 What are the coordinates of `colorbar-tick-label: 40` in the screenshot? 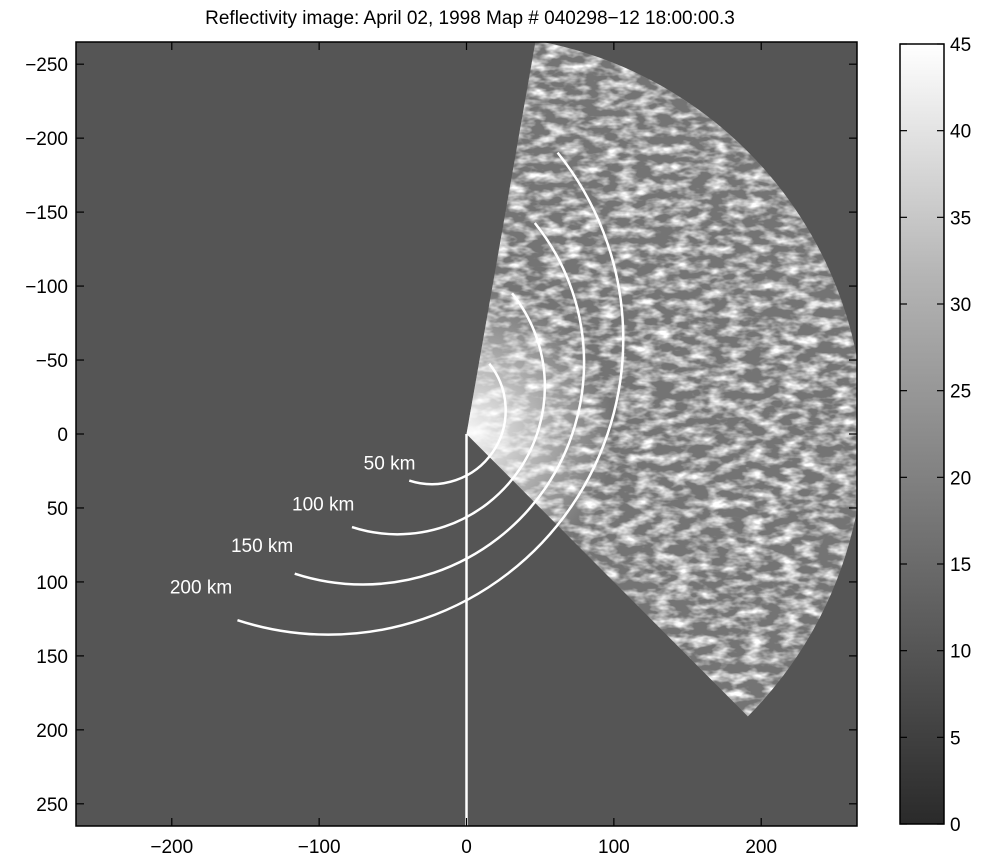 It's located at (960, 132).